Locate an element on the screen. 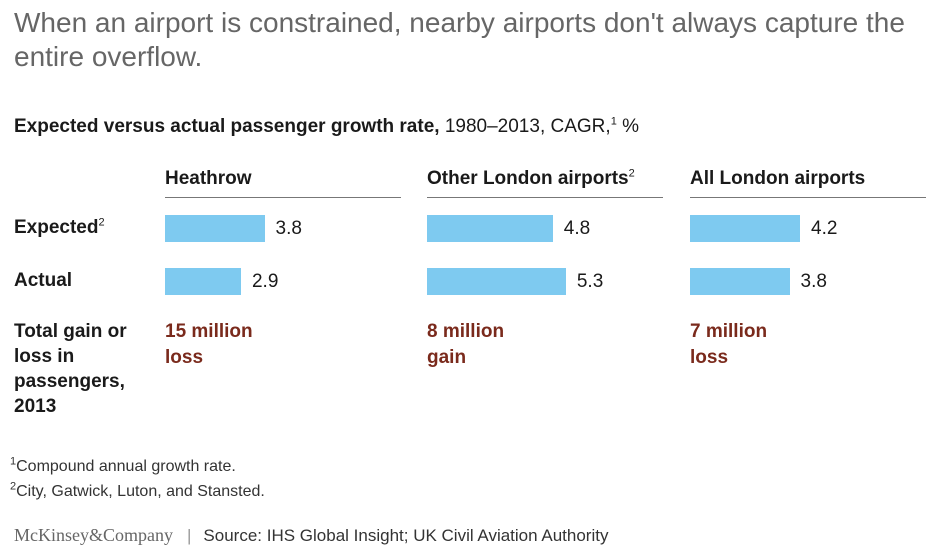 Image resolution: width=939 pixels, height=557 pixels. value-label-actual-heathrow: 2.9 is located at coordinates (265, 281).